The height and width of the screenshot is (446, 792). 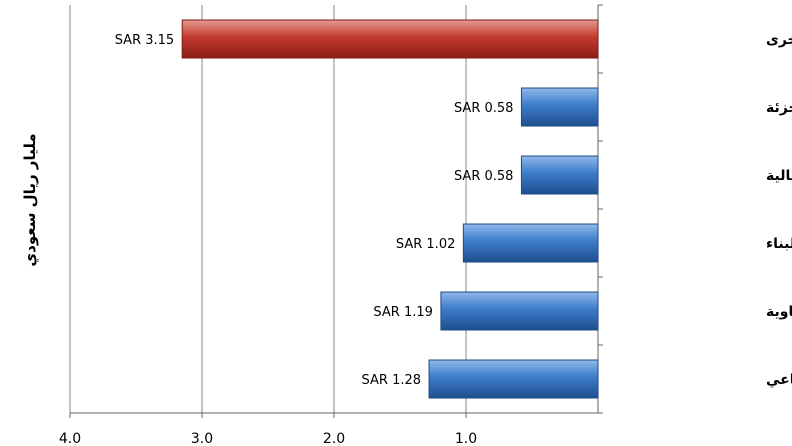 What do you see at coordinates (779, 312) in the screenshot?
I see `category-label: الصناعات والبتروكيماوية` at bounding box center [779, 312].